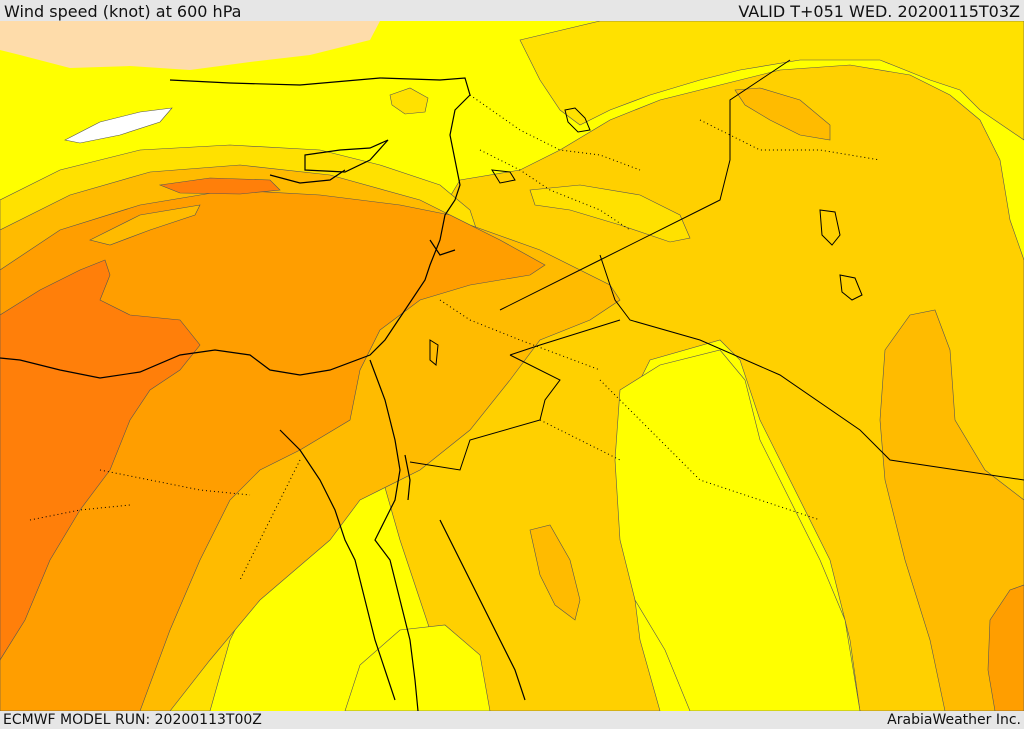  What do you see at coordinates (145, 225) in the screenshot?
I see `wind-band-loop` at bounding box center [145, 225].